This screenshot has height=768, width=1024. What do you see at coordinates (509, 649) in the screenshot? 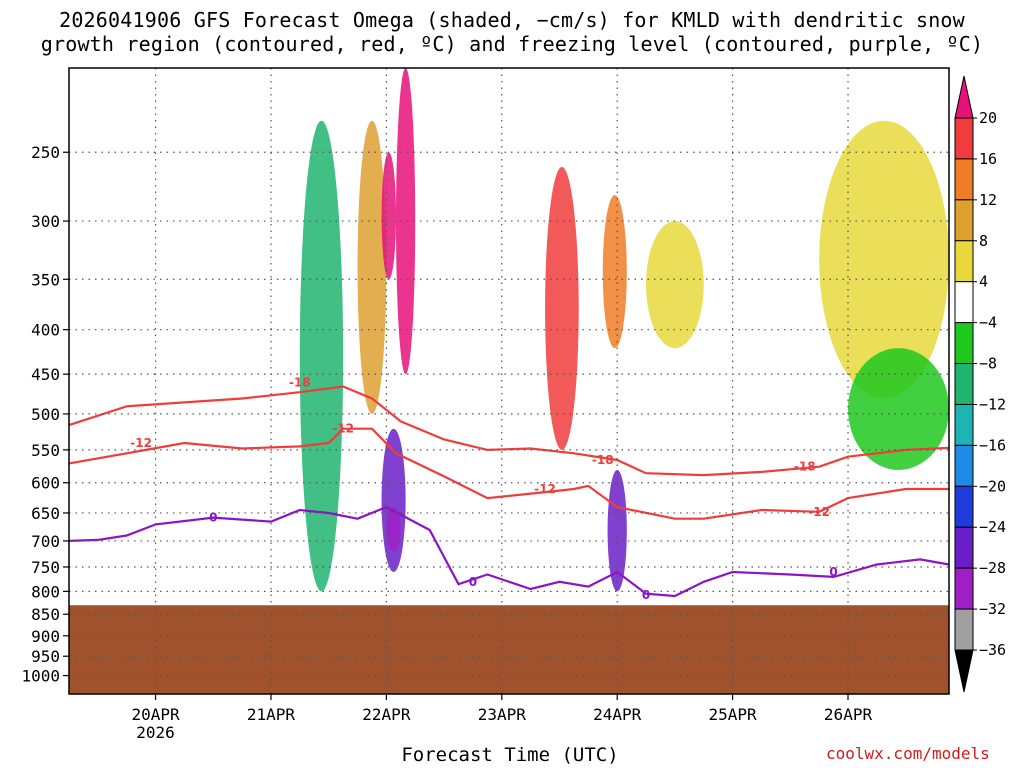
I see `below-ground-fill` at bounding box center [509, 649].